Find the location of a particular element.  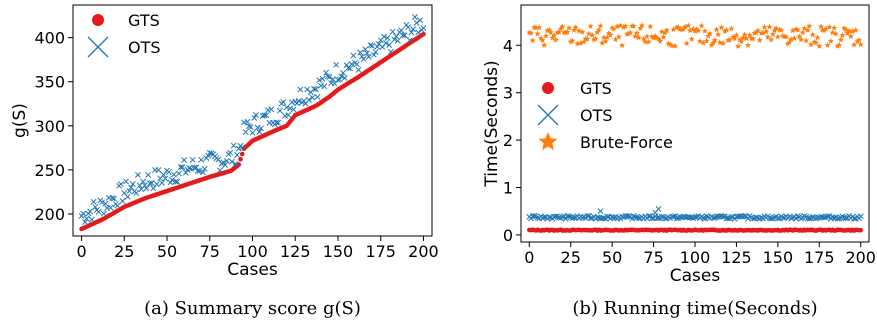

x-tick-label: 75 is located at coordinates (210, 251).